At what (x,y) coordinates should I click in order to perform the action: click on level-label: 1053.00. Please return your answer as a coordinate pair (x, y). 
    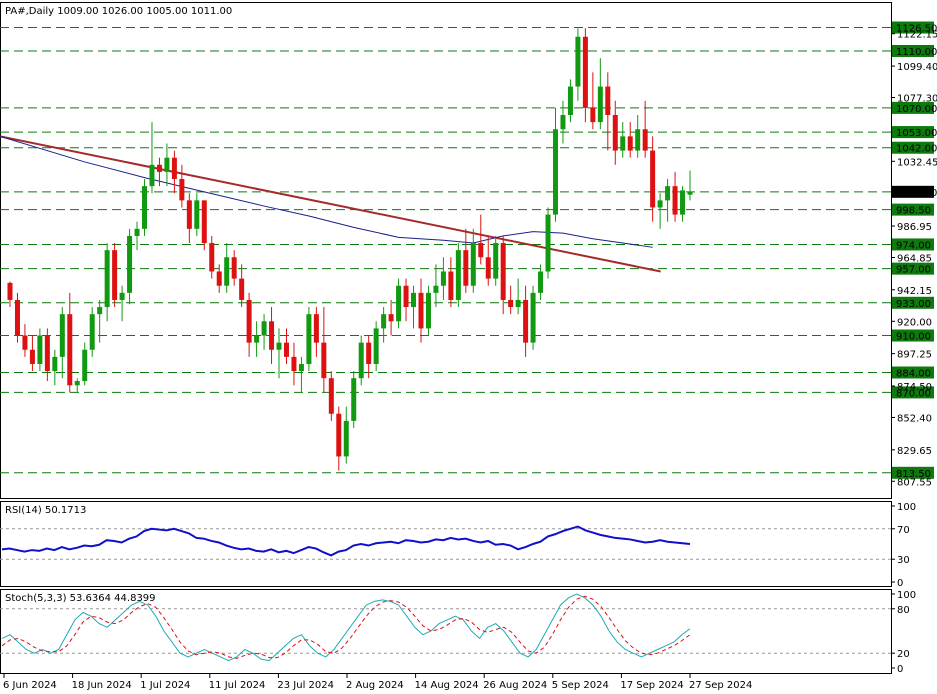
    Looking at the image, I should click on (916, 133).